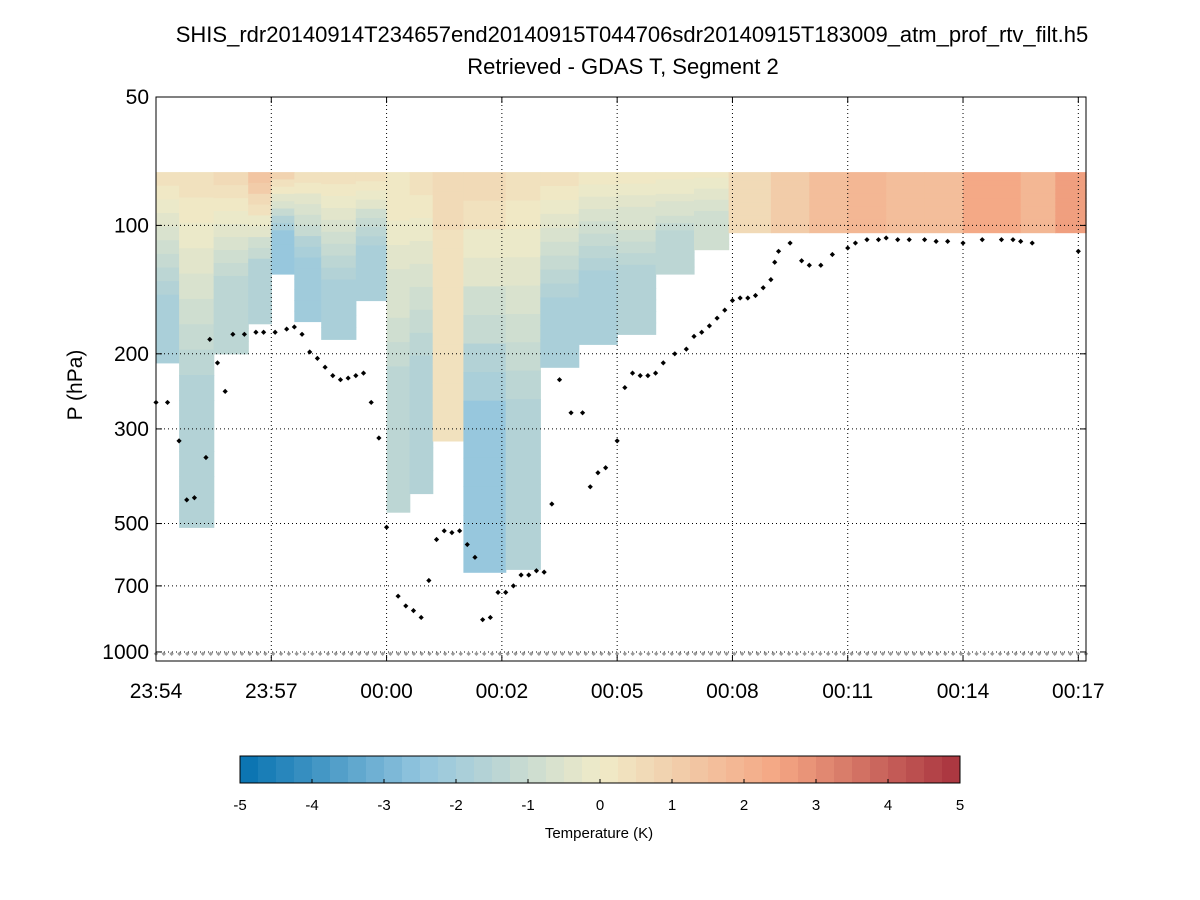 This screenshot has width=1200, height=900. Describe the element at coordinates (131, 586) in the screenshot. I see `y-tick-label: 700` at that location.